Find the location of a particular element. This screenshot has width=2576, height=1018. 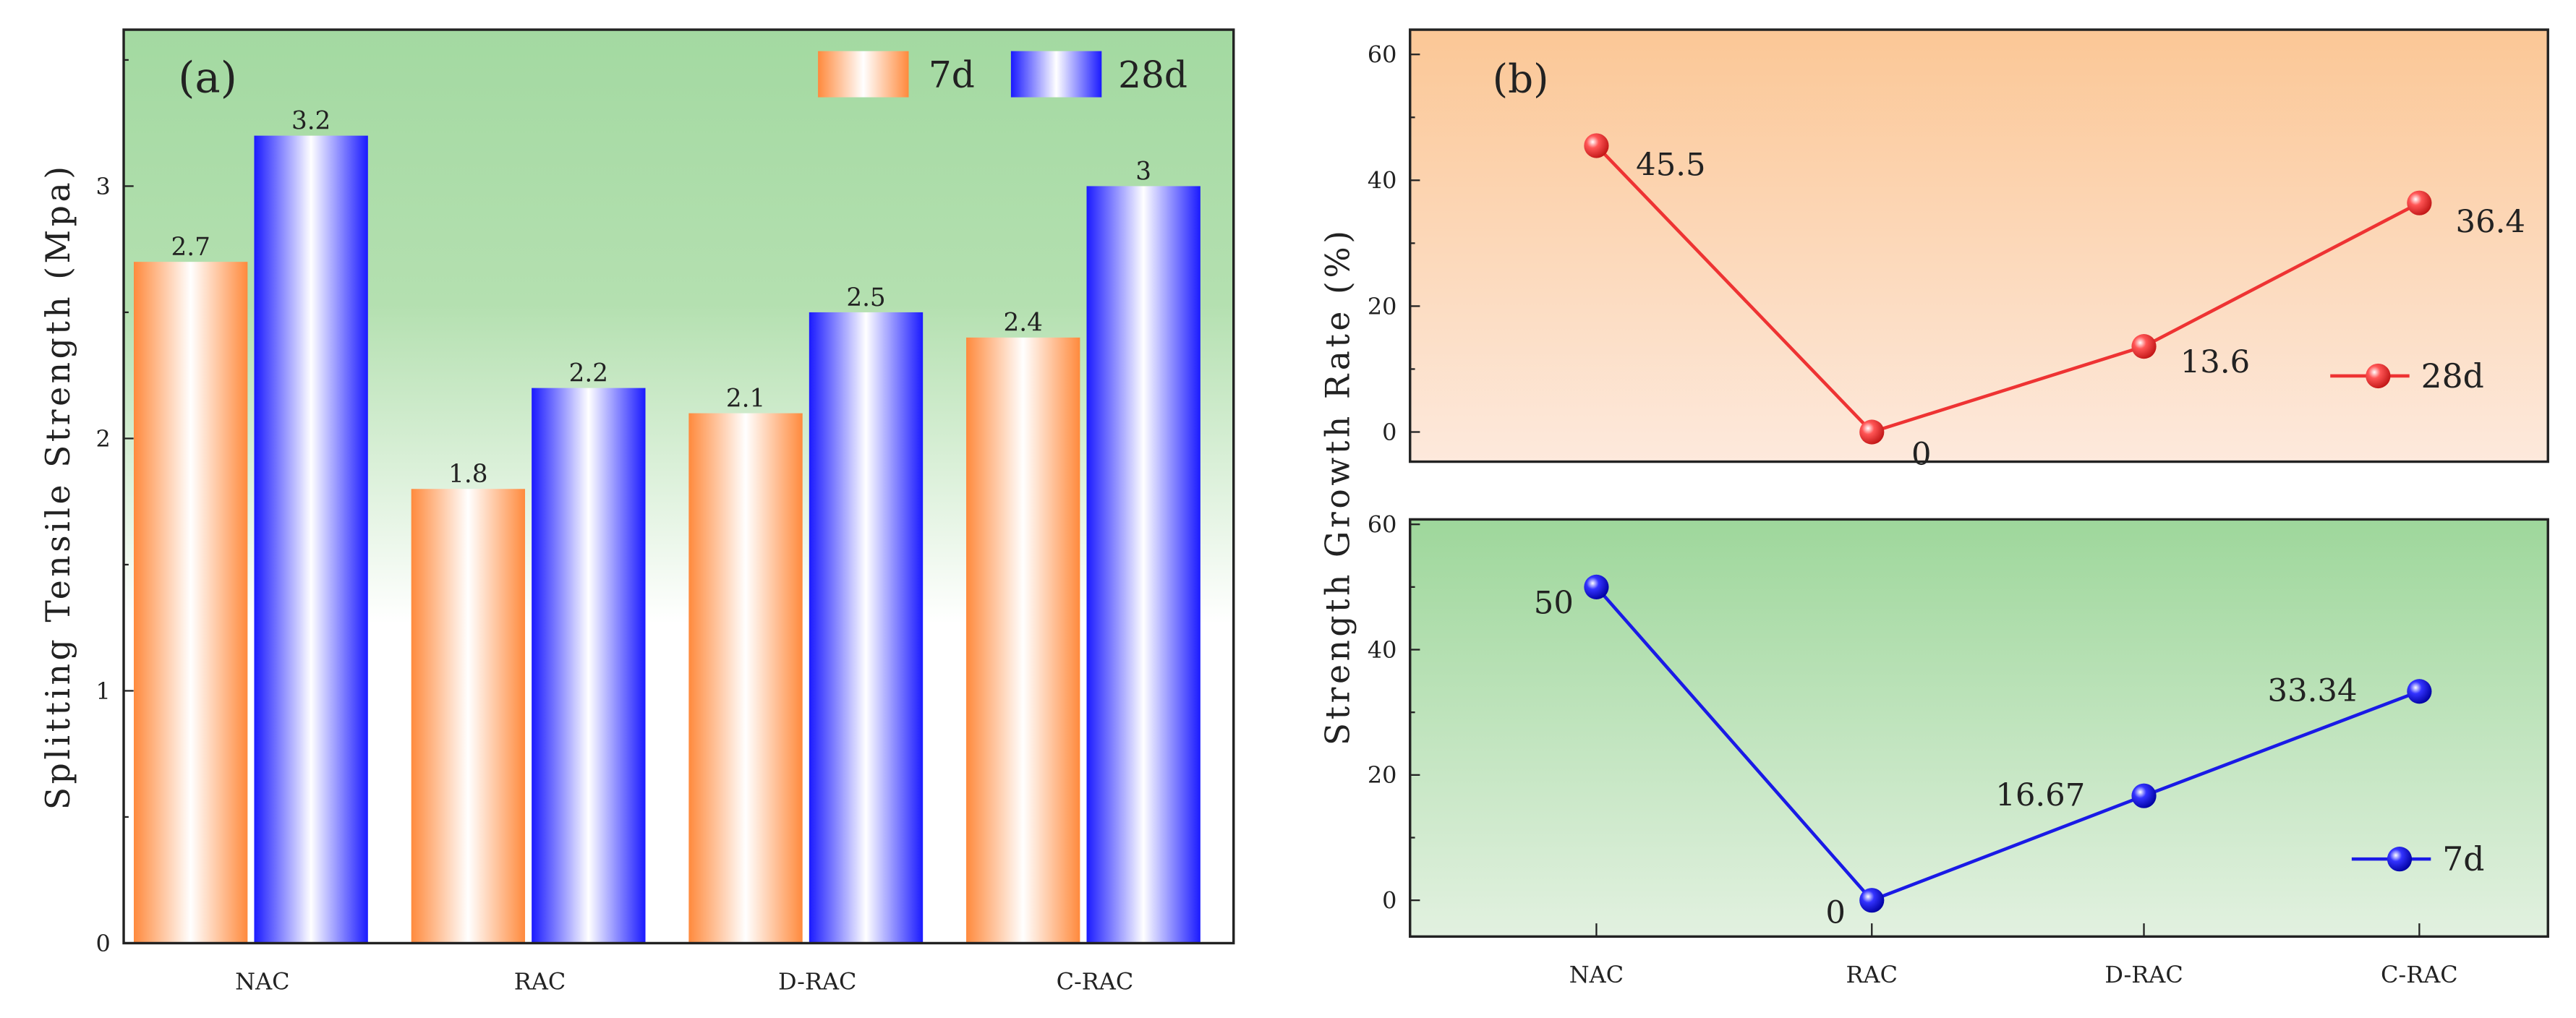

data-label: 13.6 is located at coordinates (2215, 363).